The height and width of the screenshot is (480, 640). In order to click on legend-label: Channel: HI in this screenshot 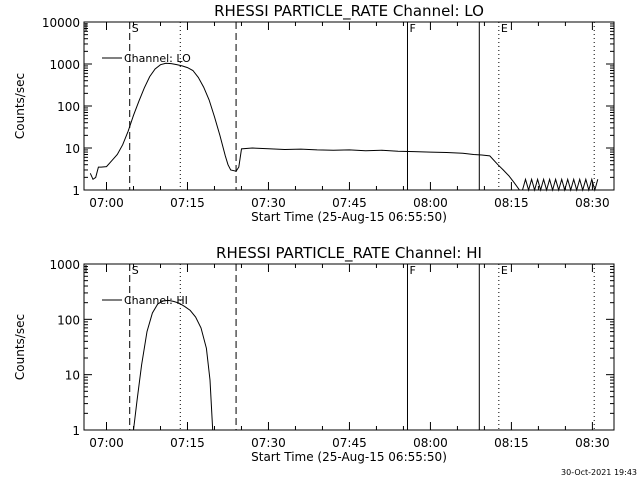, I will do `click(156, 300)`.